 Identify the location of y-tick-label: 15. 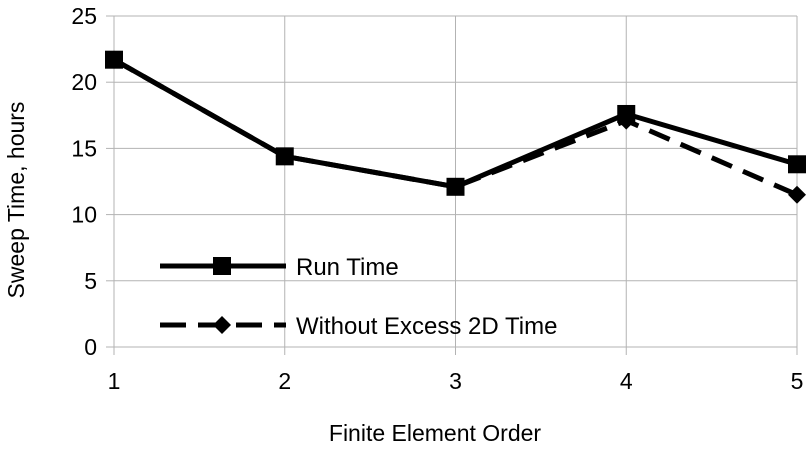
(84, 148).